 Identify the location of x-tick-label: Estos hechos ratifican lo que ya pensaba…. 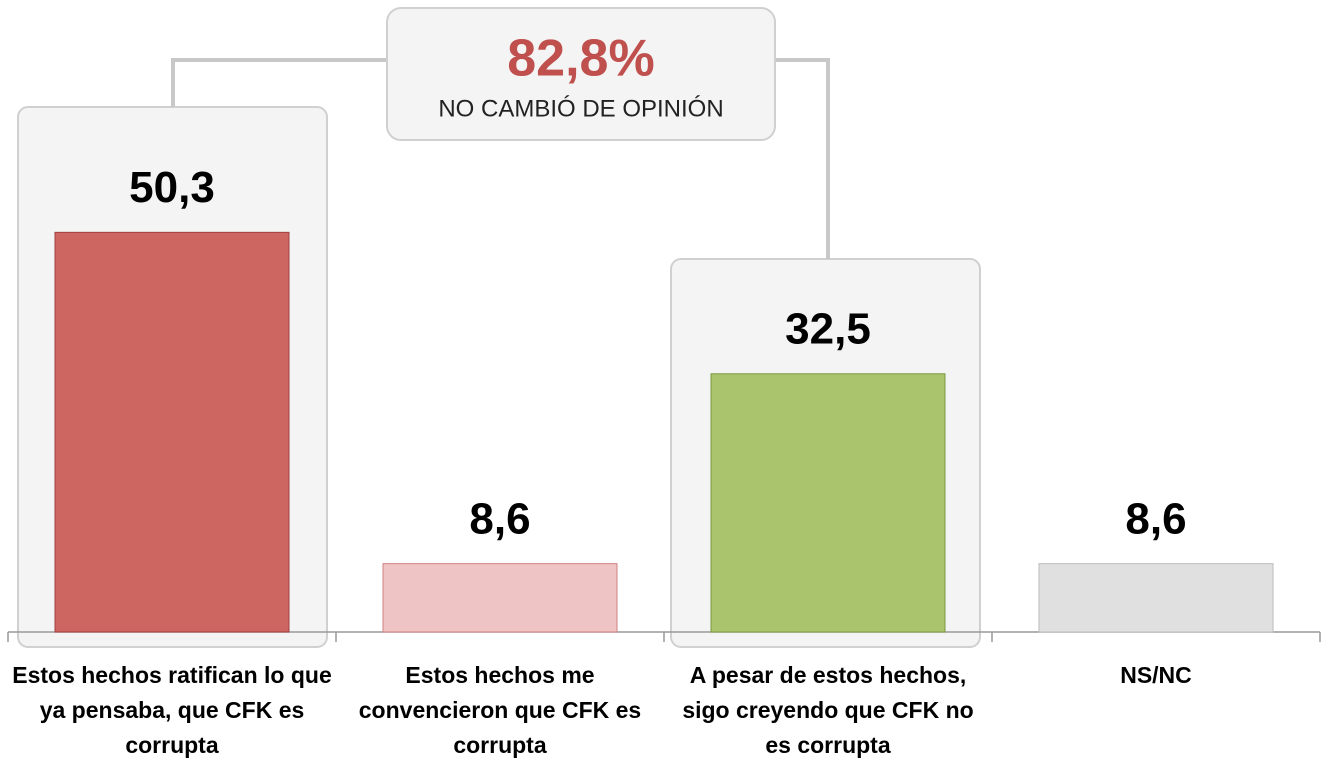
(172, 710).